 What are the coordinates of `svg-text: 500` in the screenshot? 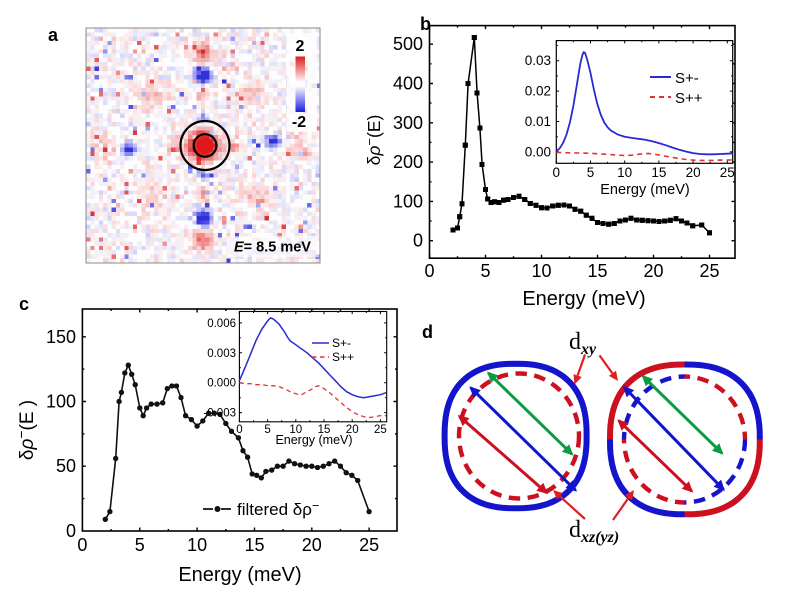 It's located at (408, 44).